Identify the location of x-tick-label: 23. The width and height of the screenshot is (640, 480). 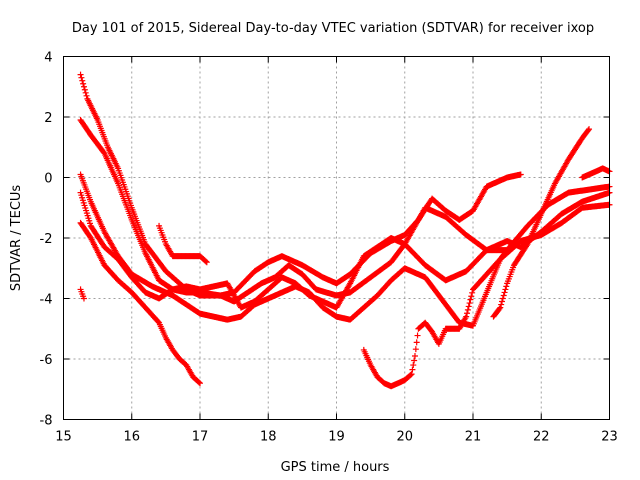
(609, 437).